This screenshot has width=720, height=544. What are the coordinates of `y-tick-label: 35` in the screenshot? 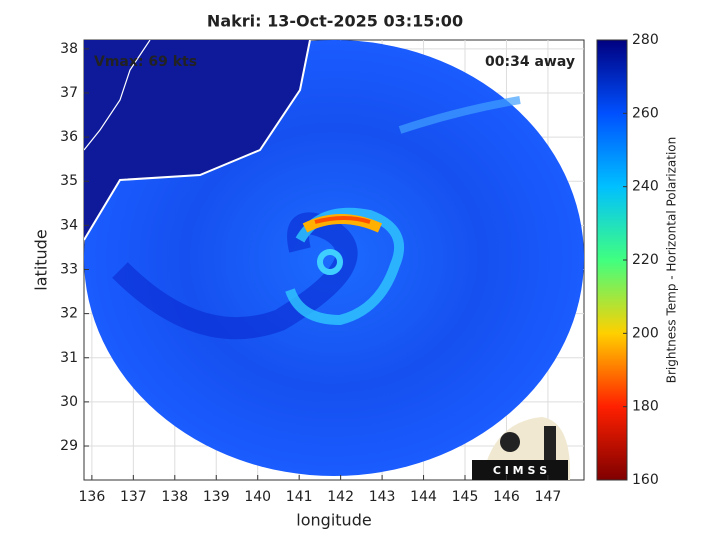 It's located at (69, 181).